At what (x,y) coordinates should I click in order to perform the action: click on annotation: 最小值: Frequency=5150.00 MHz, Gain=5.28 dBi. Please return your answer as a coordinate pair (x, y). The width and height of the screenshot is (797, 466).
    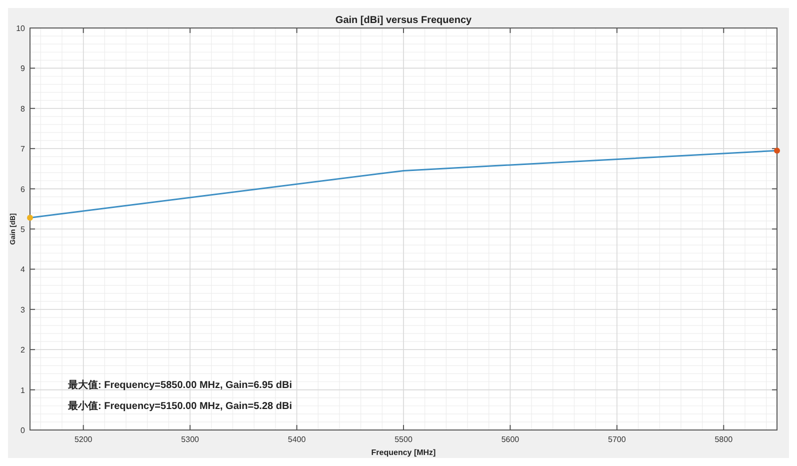
    Looking at the image, I should click on (179, 406).